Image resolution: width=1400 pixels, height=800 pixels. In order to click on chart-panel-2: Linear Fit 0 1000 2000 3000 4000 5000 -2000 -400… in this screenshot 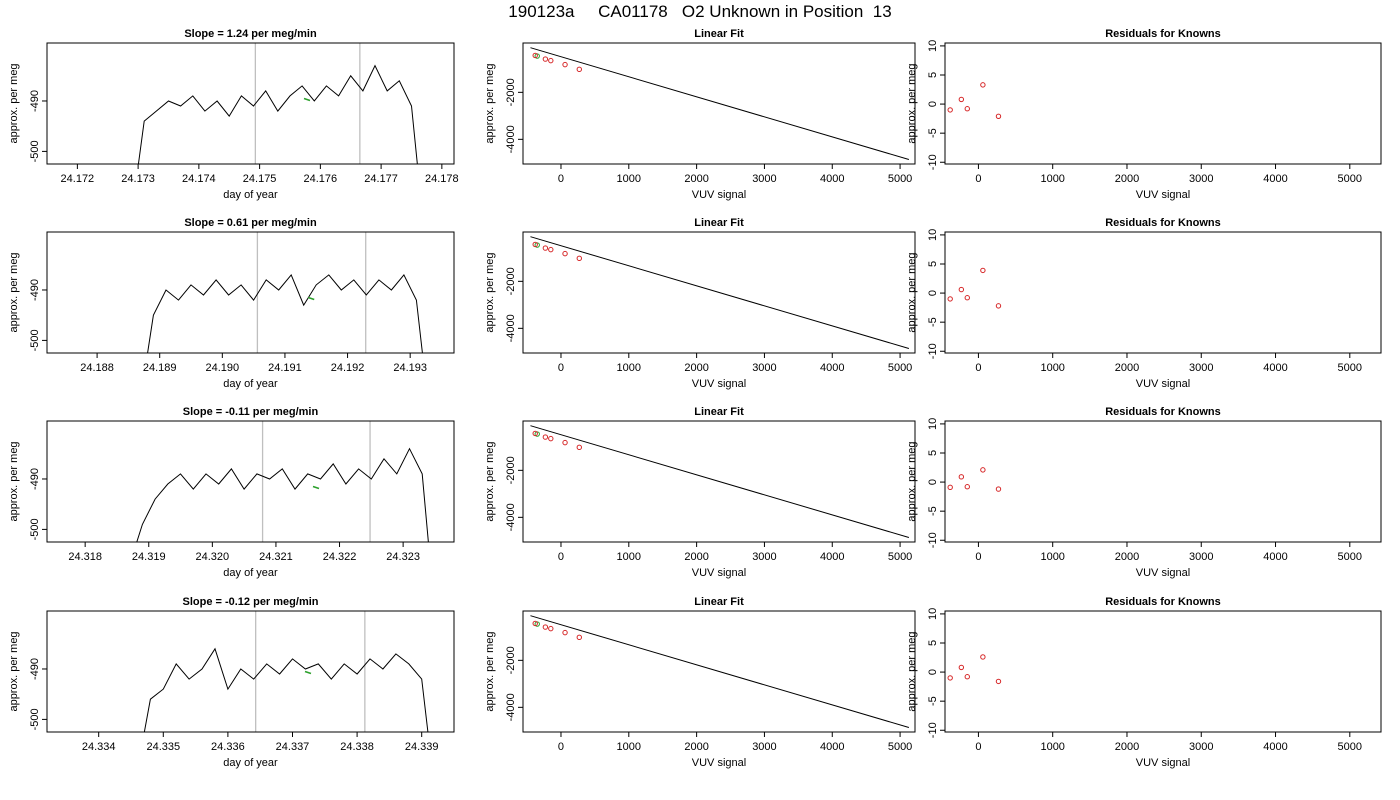, I will do `click(700, 114)`.